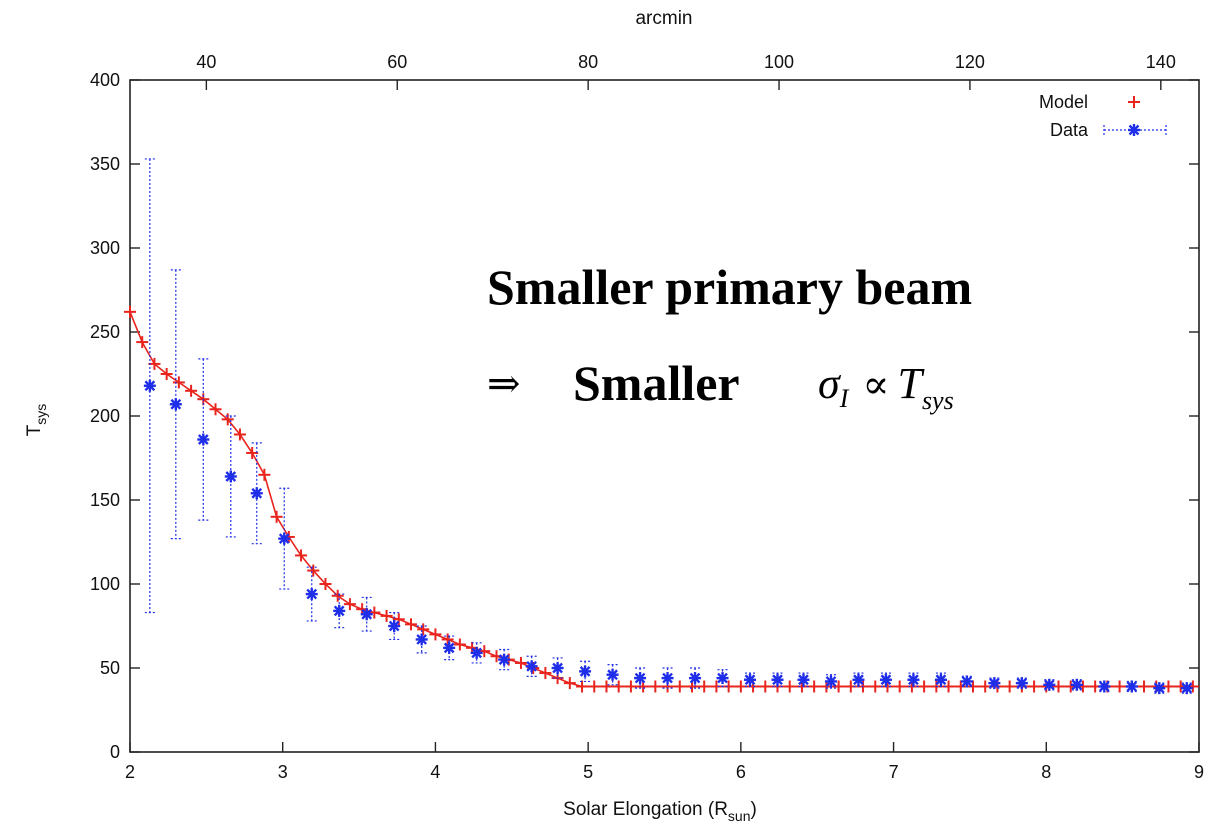 This screenshot has width=1218, height=828. What do you see at coordinates (656, 383) in the screenshot?
I see `annotation-line2: Smaller` at bounding box center [656, 383].